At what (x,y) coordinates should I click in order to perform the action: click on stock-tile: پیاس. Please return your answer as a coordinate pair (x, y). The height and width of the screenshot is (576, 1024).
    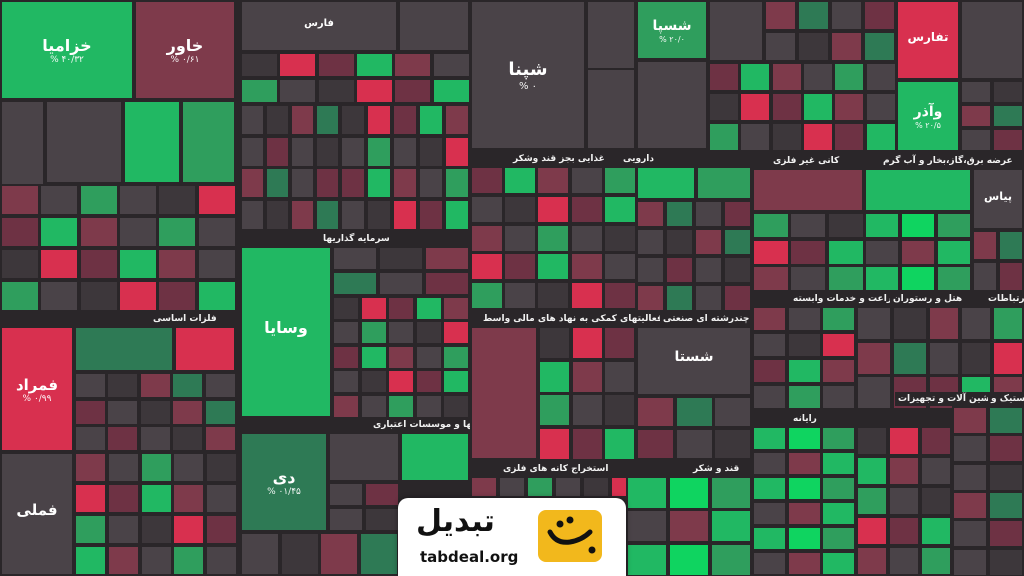
    Looking at the image, I should click on (998, 199).